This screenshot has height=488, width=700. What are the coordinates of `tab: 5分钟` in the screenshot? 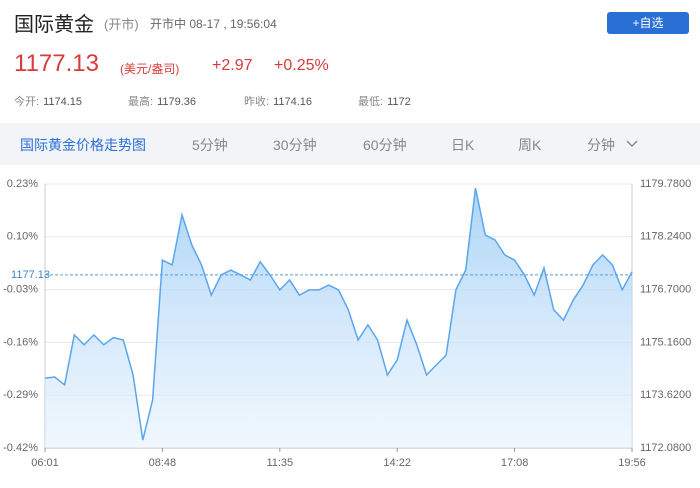 It's located at (210, 145).